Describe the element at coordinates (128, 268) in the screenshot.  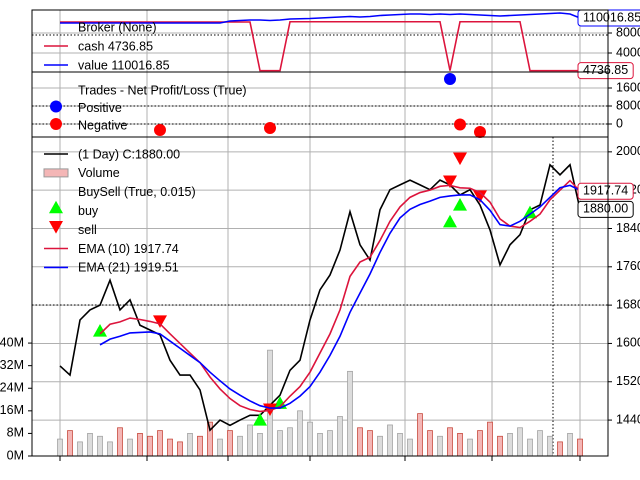
I see `legend-label: EMA (21) 1919.51` at that location.